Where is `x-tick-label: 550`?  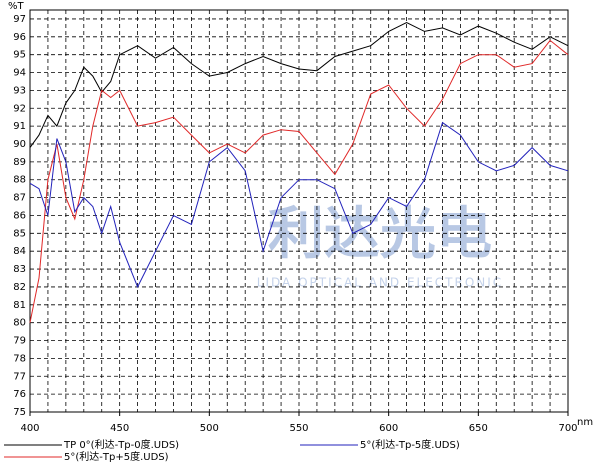 x-tick-label: 550 is located at coordinates (298, 428).